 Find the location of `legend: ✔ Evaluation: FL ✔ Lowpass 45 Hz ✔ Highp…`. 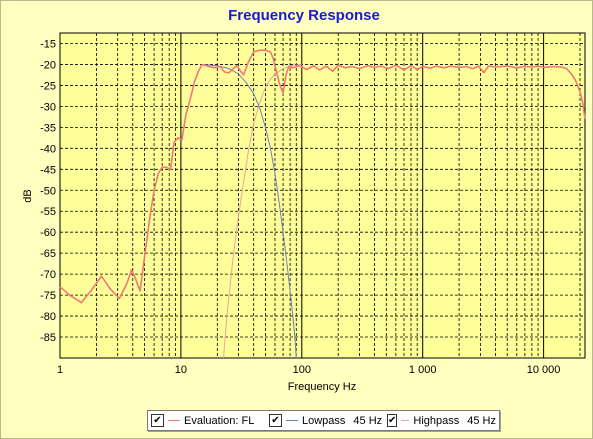

legend: ✔ Evaluation: FL ✔ Lowpass 45 Hz ✔ Highp… is located at coordinates (323, 420).